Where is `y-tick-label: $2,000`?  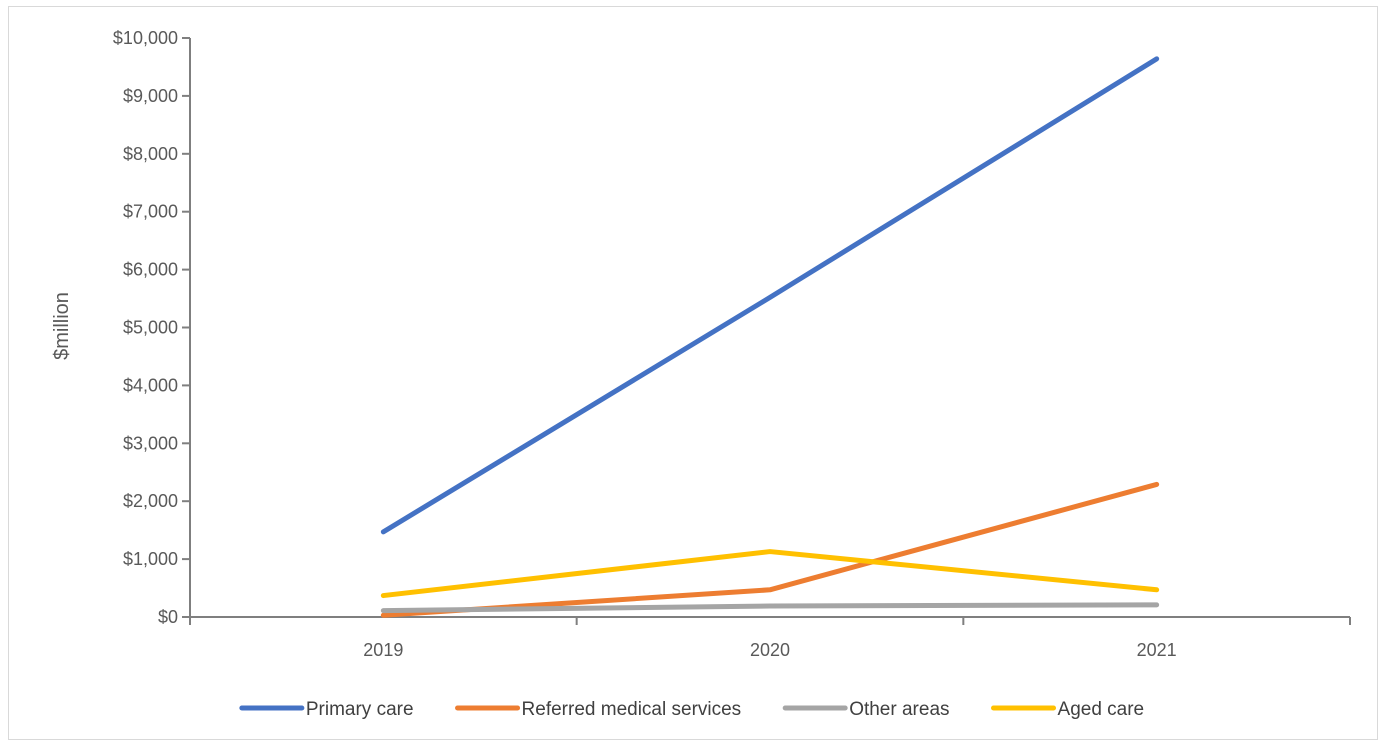 y-tick-label: $2,000 is located at coordinates (150, 501).